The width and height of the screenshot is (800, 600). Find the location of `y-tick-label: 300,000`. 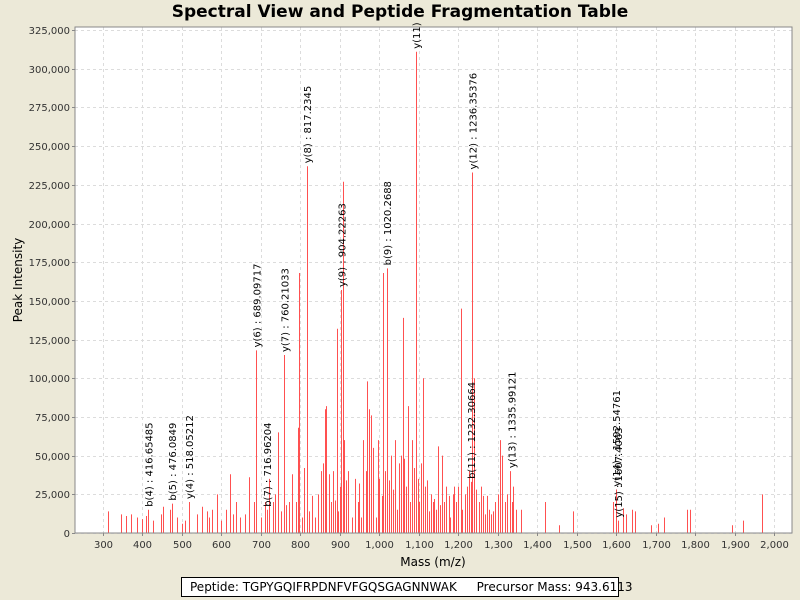

y-tick-label: 300,000 is located at coordinates (49, 70).